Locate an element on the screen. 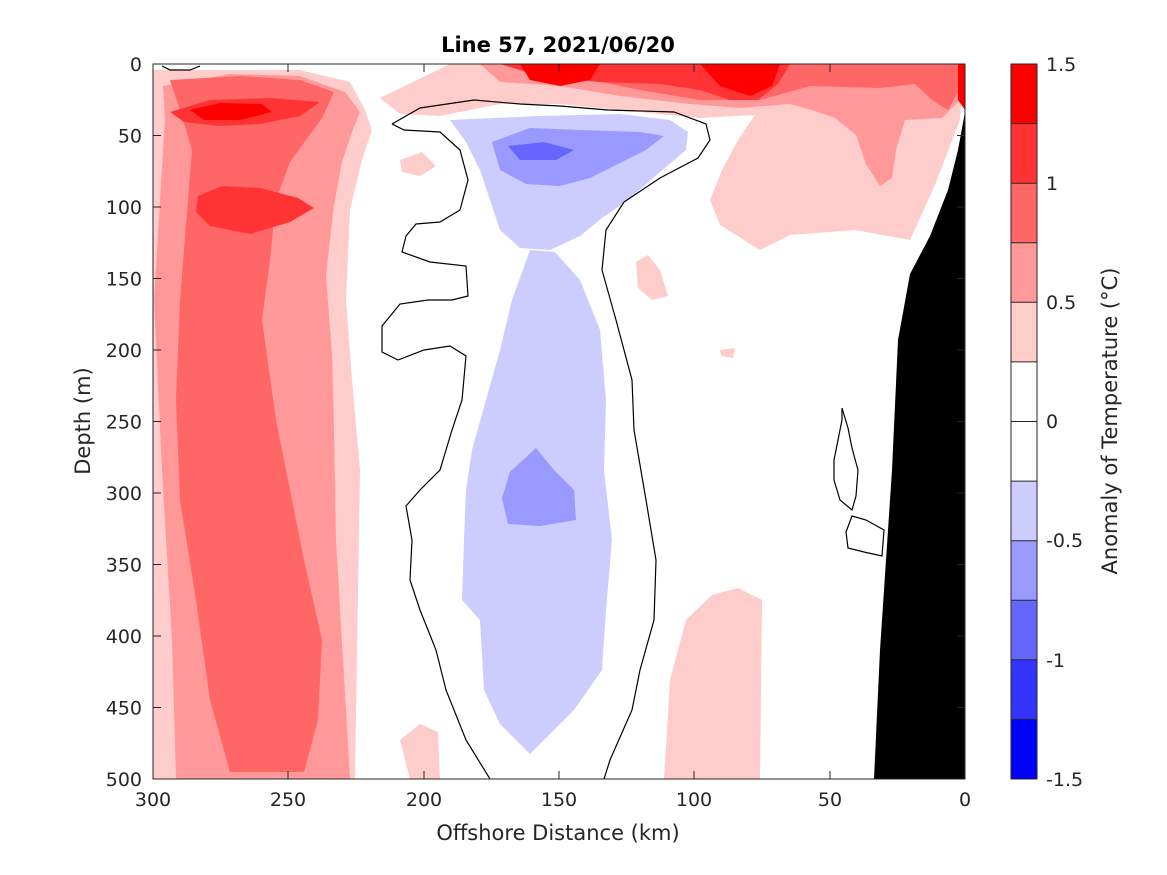 This screenshot has height=875, width=1167. warm-level-1-patch-b is located at coordinates (652, 277).